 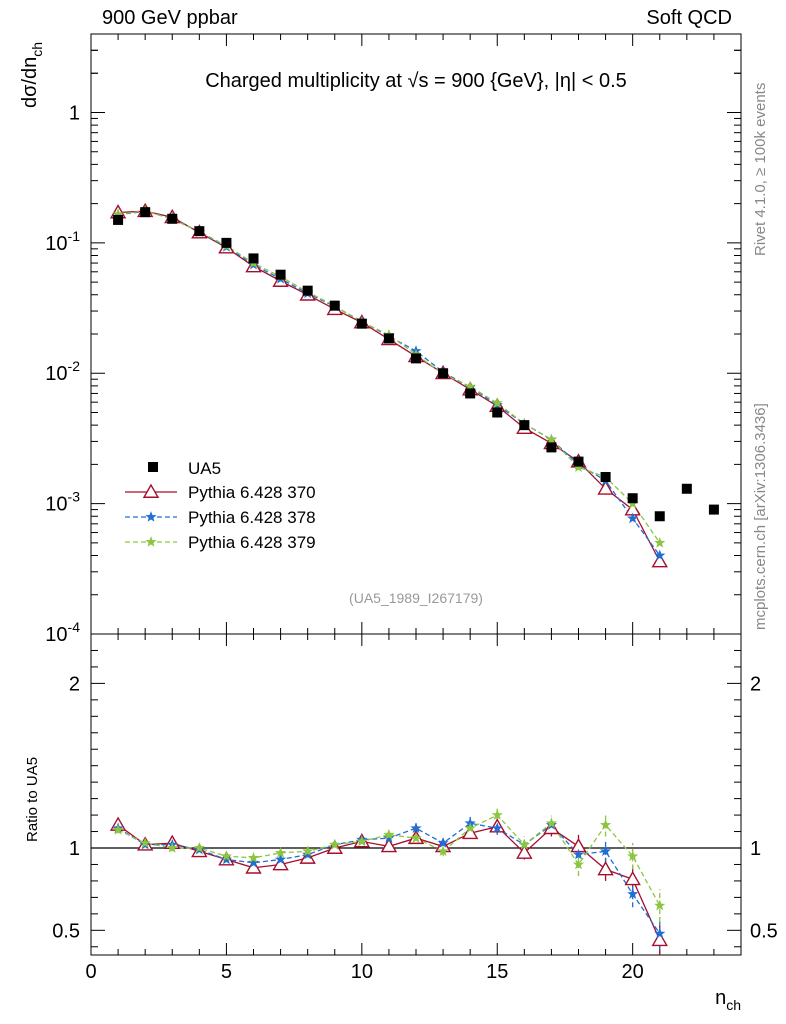 I want to click on y-tick-label: 10⁻³, so click(x=62, y=502).